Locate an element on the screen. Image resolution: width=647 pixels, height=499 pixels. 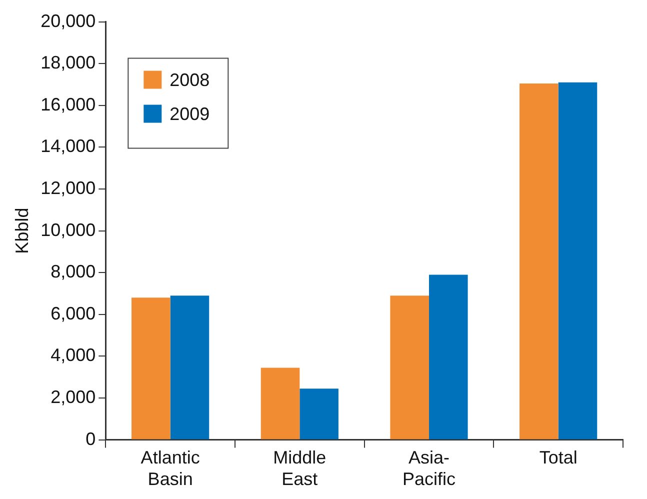
y-tick-label: 14,000 is located at coordinates (68, 146).